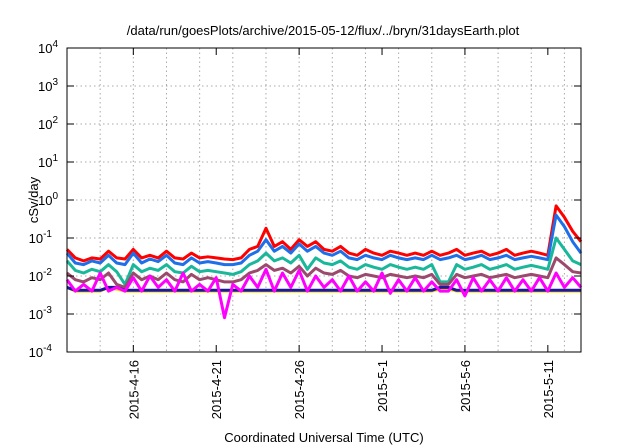 The image size is (640, 448). I want to click on y-tick-exponent: -3, so click(47, 310).